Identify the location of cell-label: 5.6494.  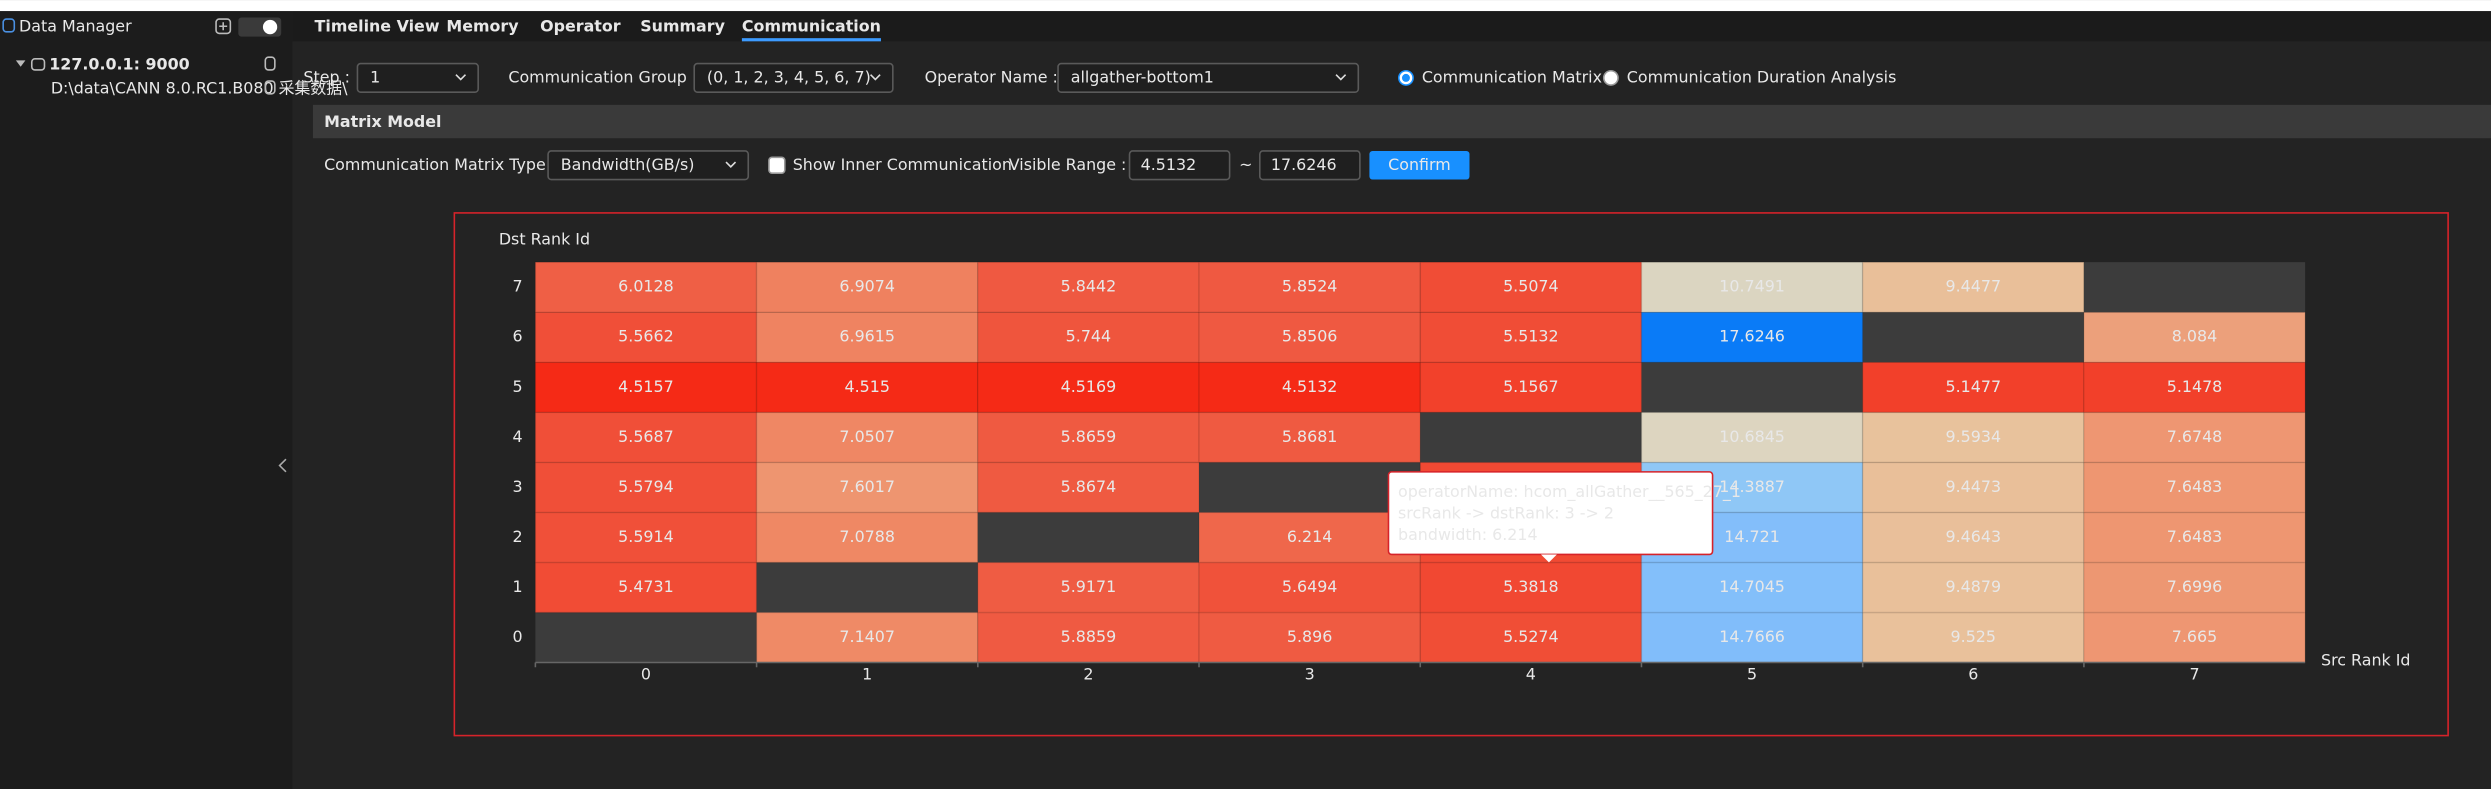
(1310, 586).